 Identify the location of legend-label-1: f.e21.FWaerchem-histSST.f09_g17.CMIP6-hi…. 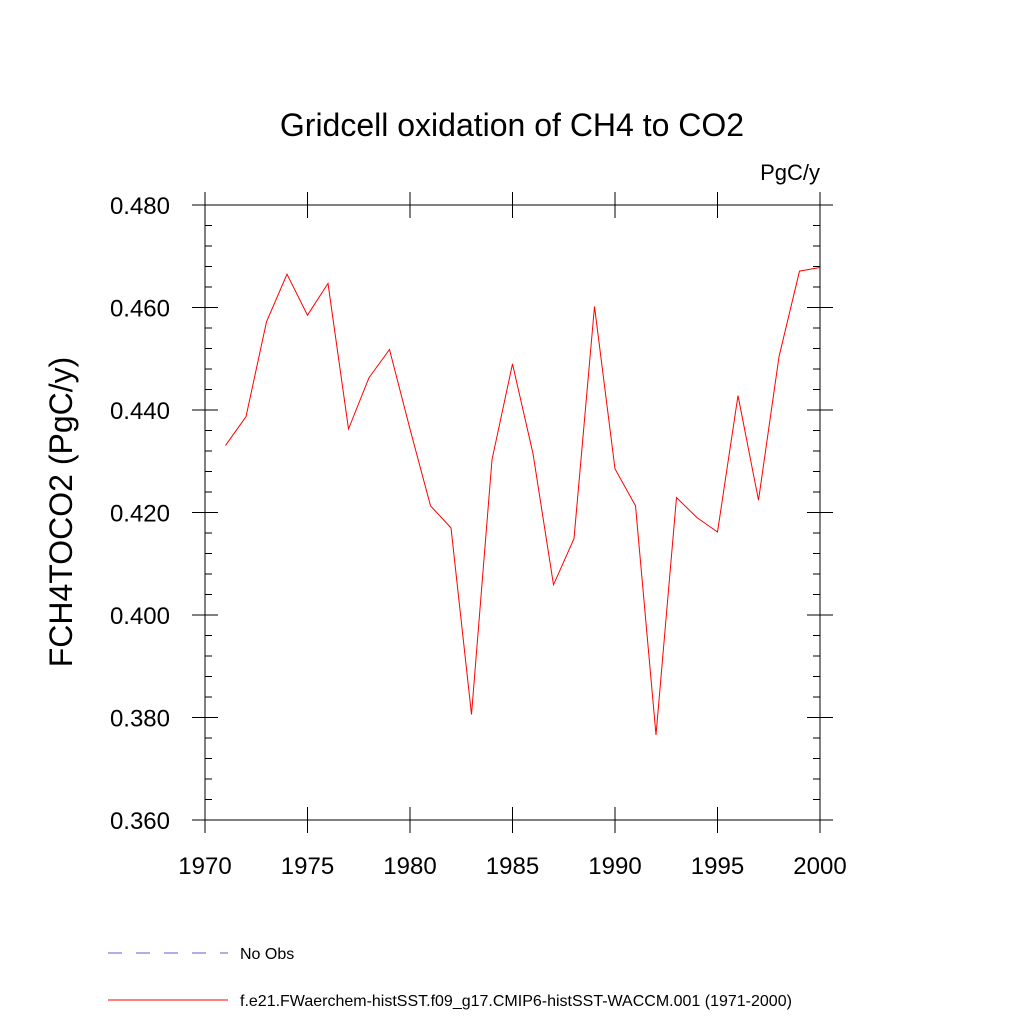
(516, 1001).